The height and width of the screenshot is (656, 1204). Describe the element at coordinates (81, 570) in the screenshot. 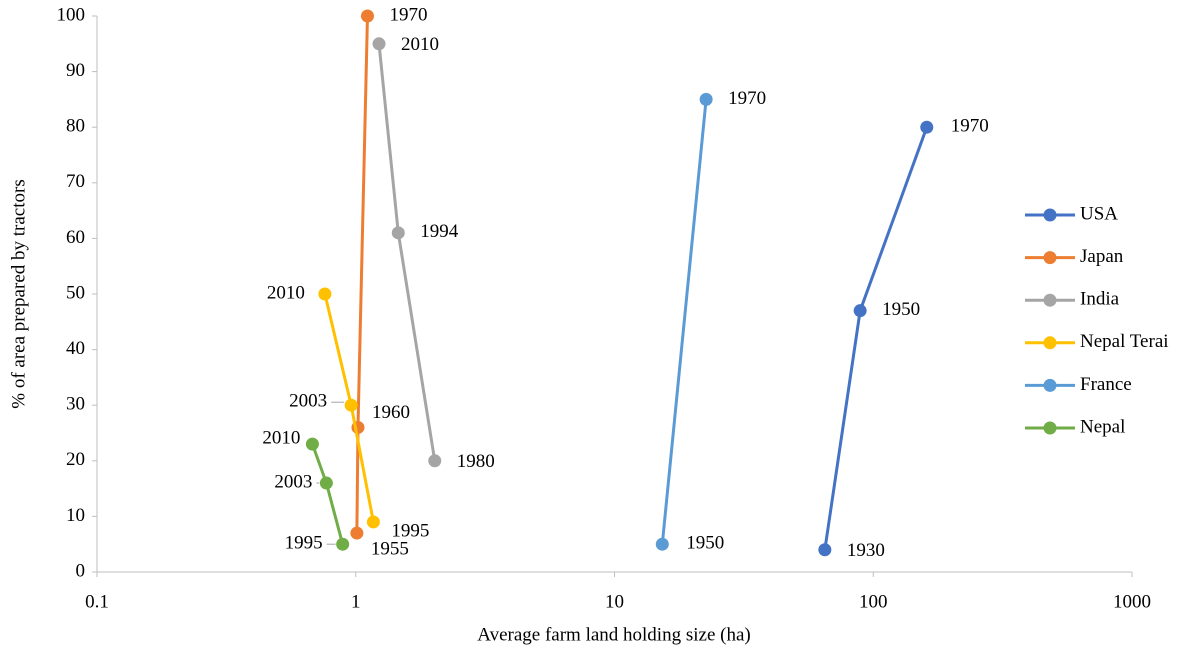

I see `y-tick-label: 0` at that location.